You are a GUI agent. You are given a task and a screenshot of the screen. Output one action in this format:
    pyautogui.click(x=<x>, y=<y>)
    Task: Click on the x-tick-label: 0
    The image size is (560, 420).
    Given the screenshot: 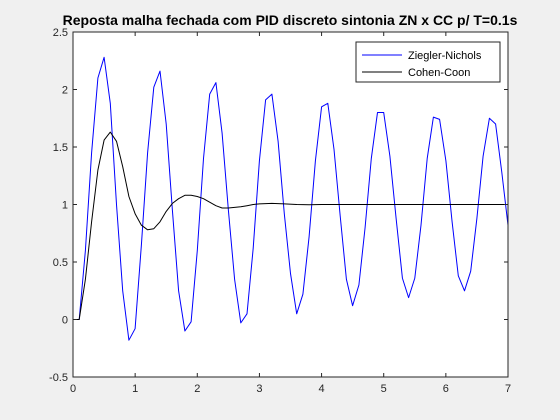 What is the action you would take?
    pyautogui.click(x=73, y=389)
    